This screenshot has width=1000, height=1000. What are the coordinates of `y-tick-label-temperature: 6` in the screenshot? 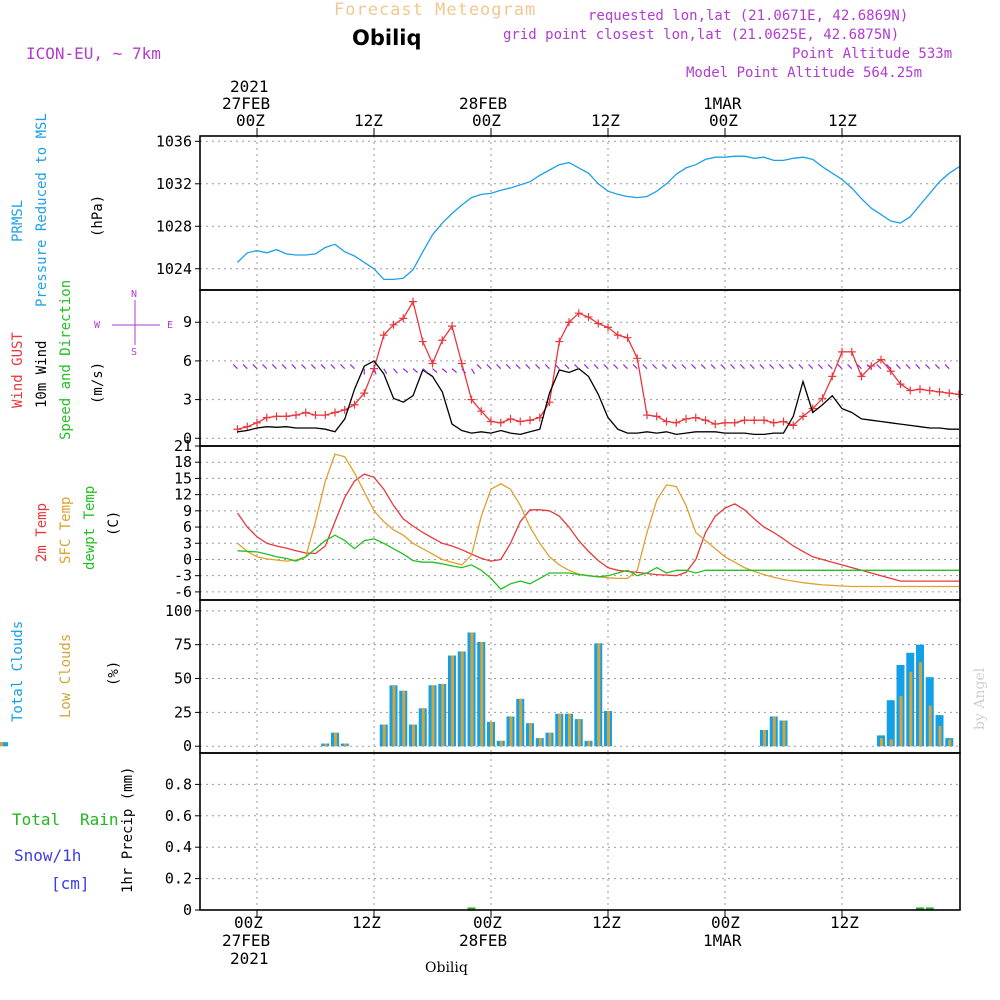 It's located at (187, 527).